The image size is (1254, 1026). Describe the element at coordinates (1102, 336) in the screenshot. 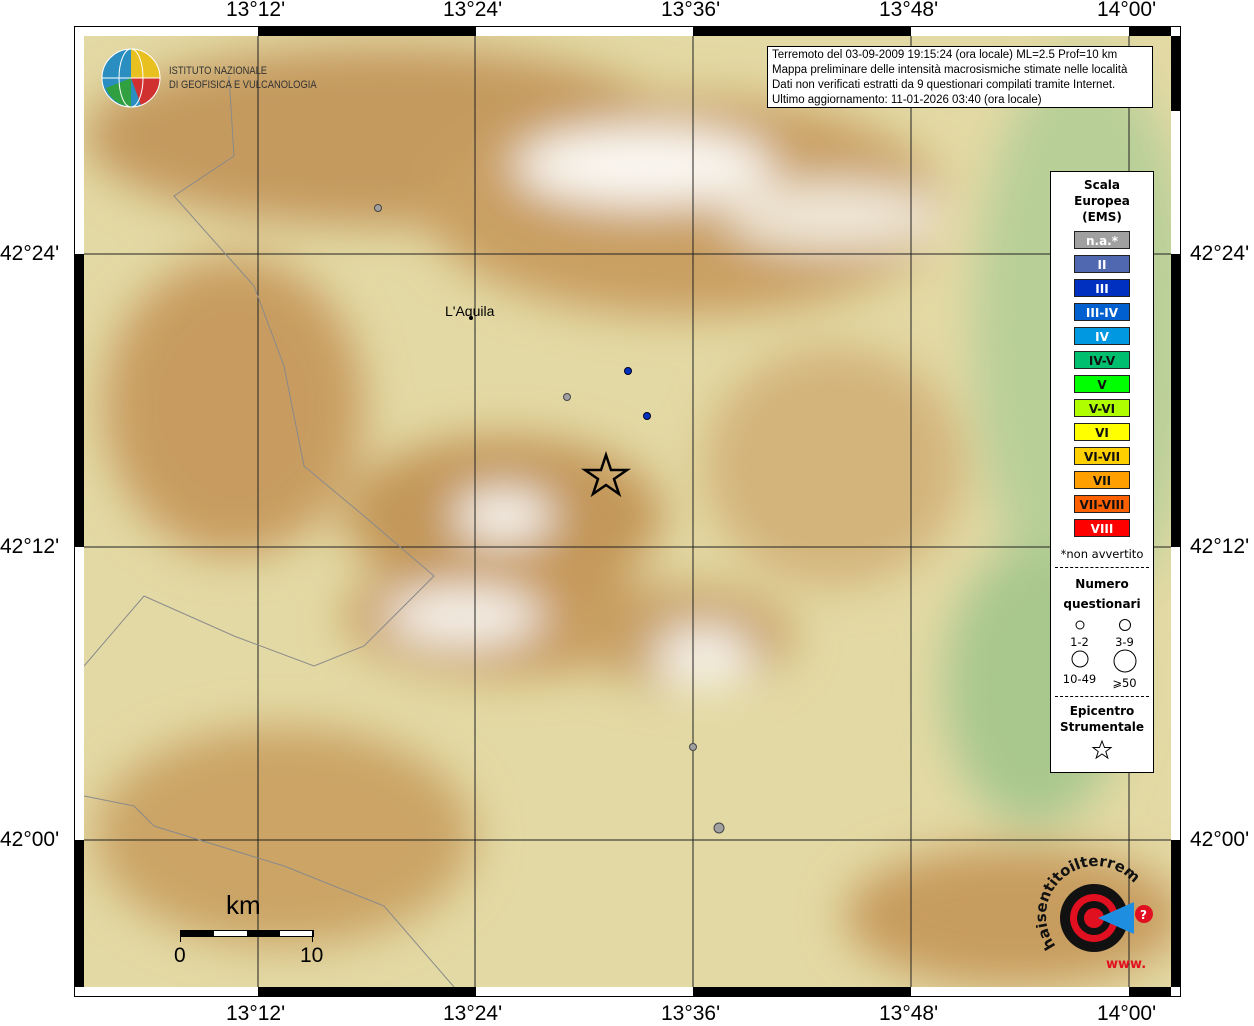

I see `intensity-swatch: IV` at that location.